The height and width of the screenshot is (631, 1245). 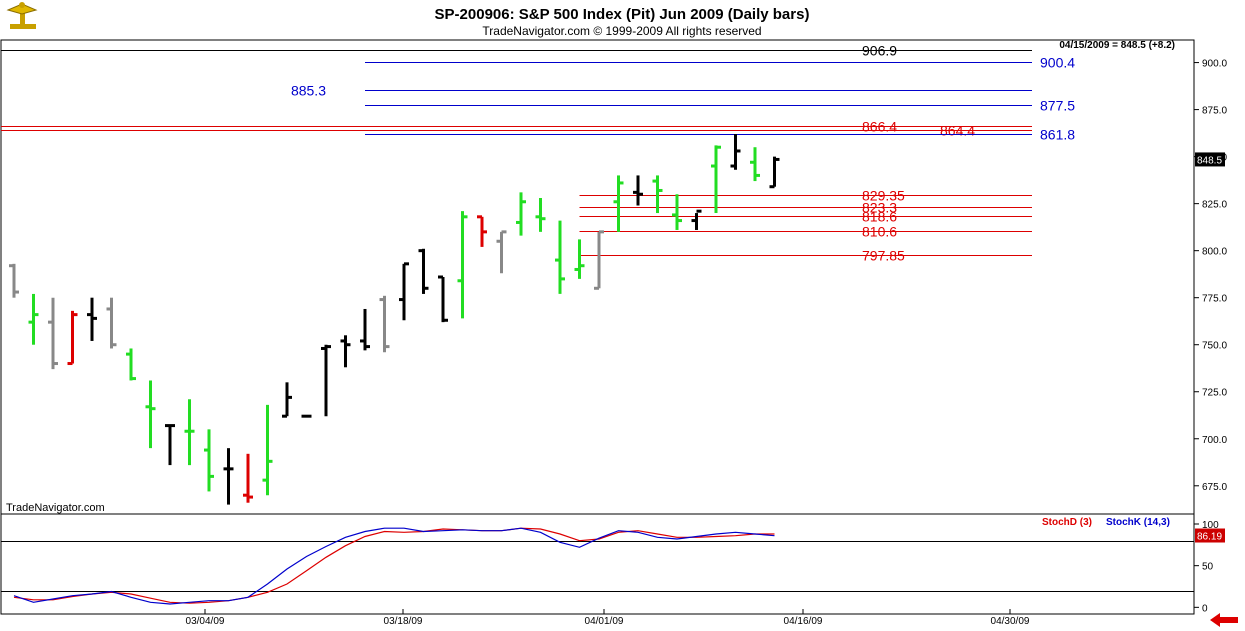 I want to click on level-label-5: 864.4, so click(x=957, y=131).